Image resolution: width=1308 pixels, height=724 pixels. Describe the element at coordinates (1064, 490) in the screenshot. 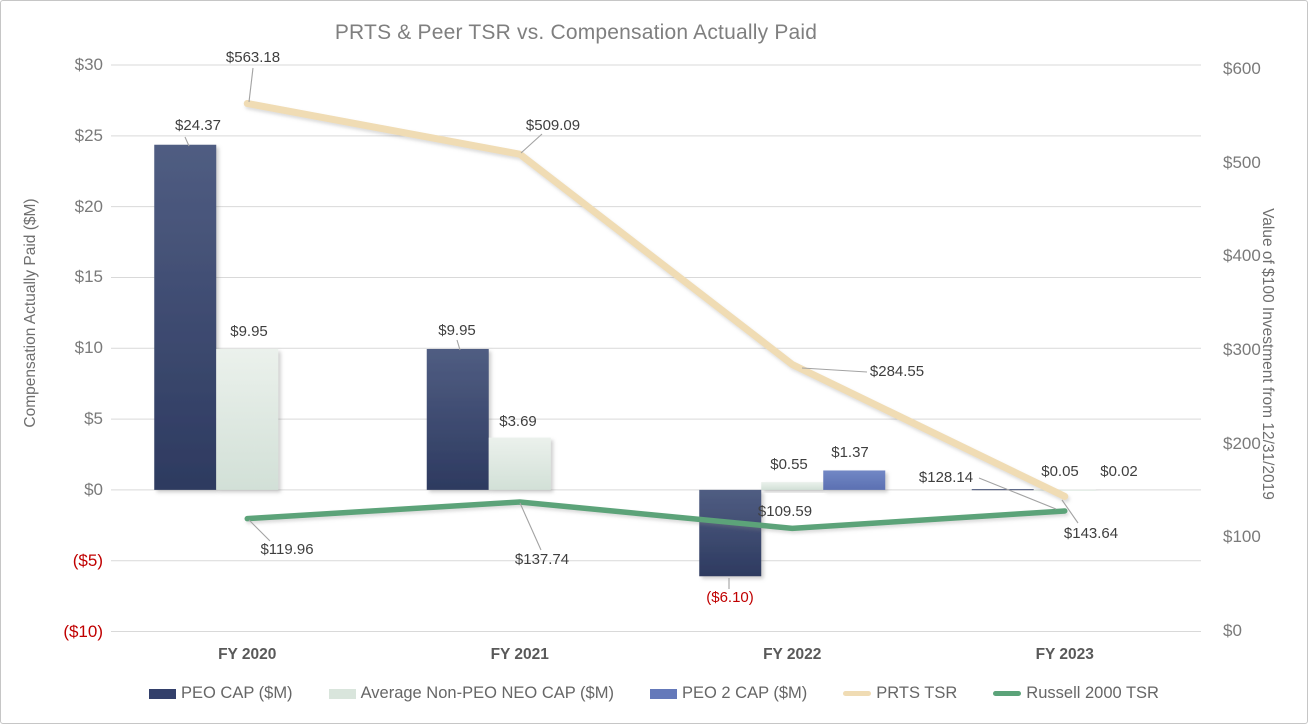

I see `bar-average-non-peo-neo-cap-m--fy-2023` at that location.